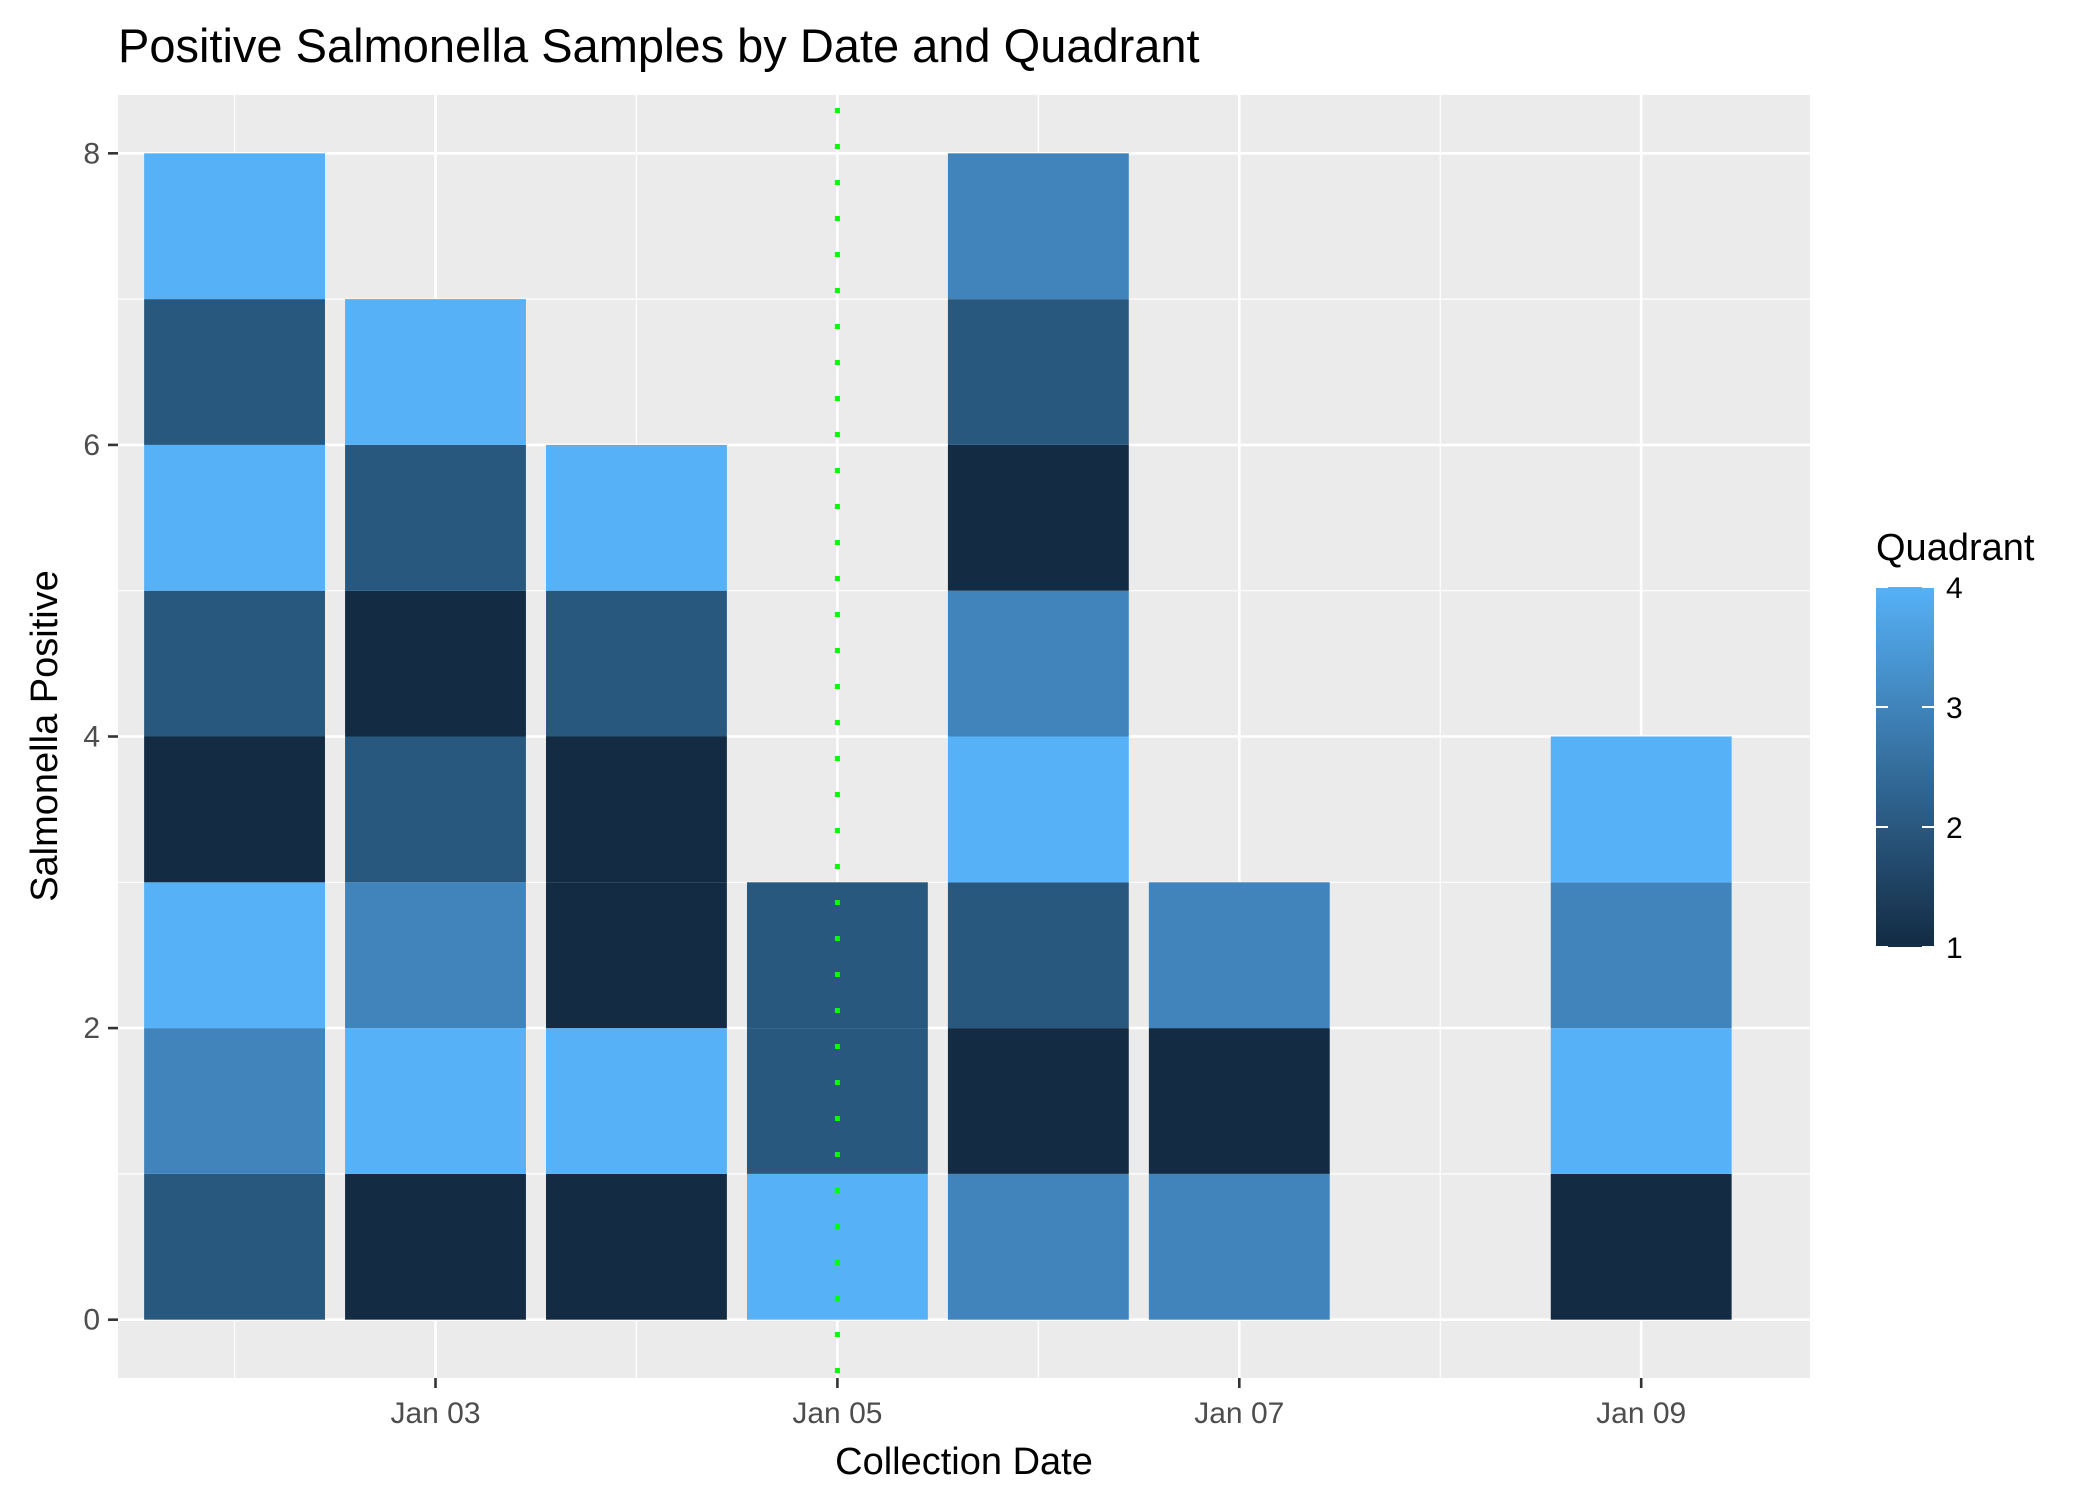  I want to click on y-tick-label: 6, so click(91, 445).